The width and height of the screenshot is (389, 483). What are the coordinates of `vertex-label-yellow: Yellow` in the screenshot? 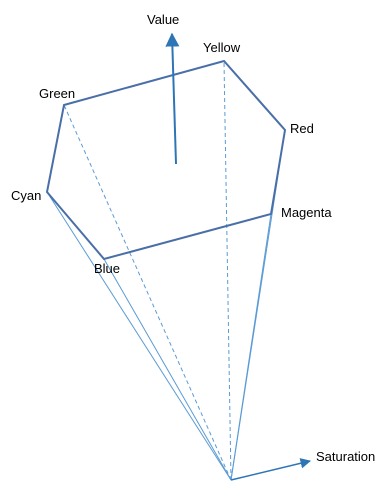 It's located at (222, 47).